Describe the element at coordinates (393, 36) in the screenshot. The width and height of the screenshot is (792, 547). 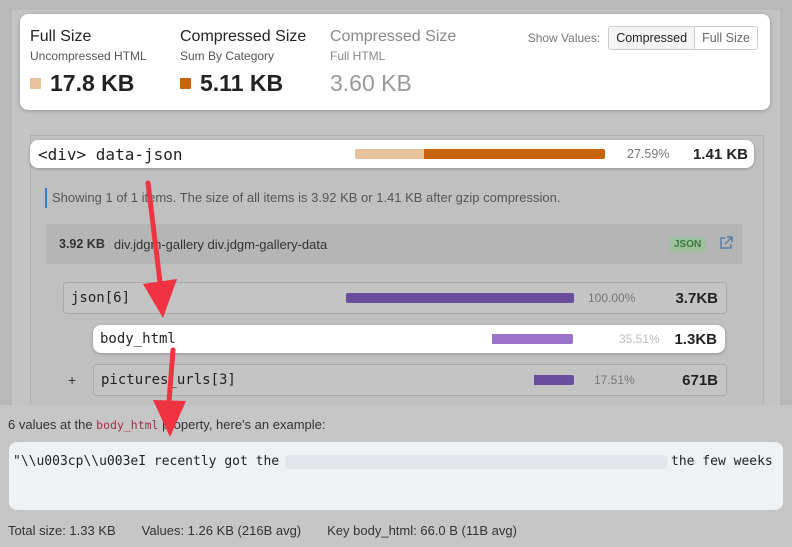
I see `compressed-full-title: Compressed Size` at that location.